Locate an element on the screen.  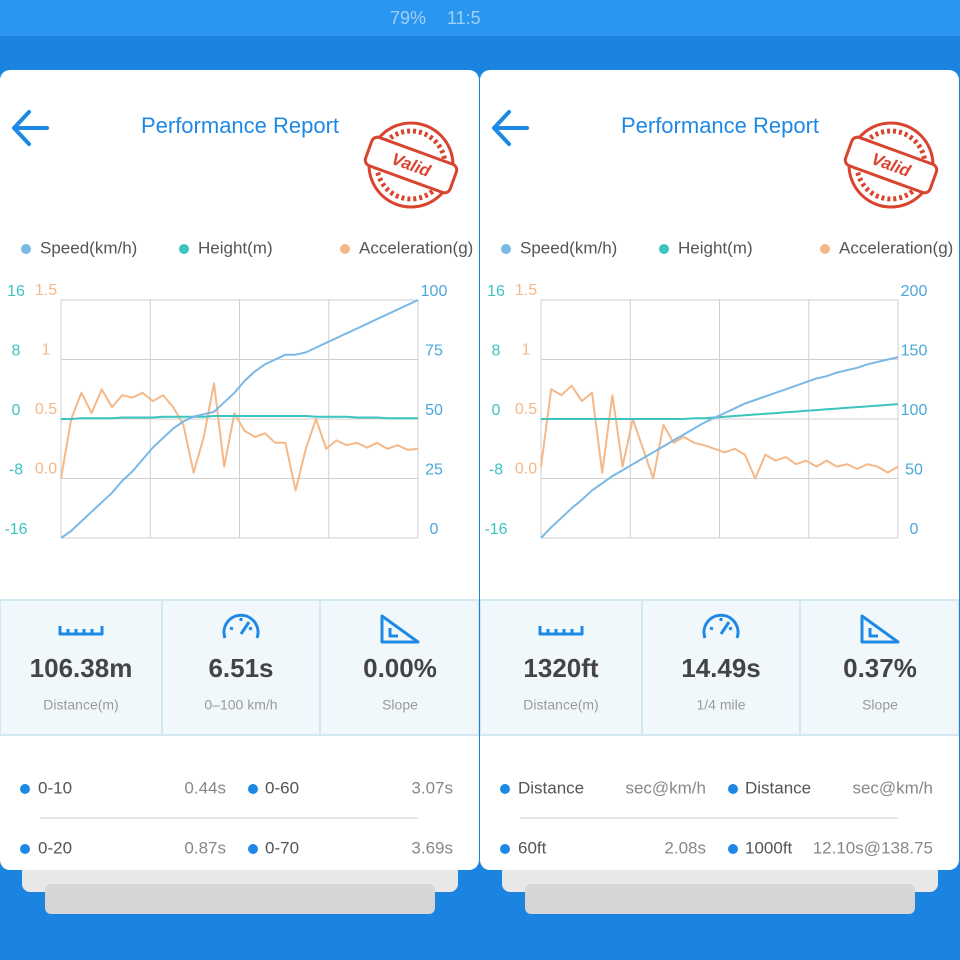
split-name: 0-70 is located at coordinates (282, 847).